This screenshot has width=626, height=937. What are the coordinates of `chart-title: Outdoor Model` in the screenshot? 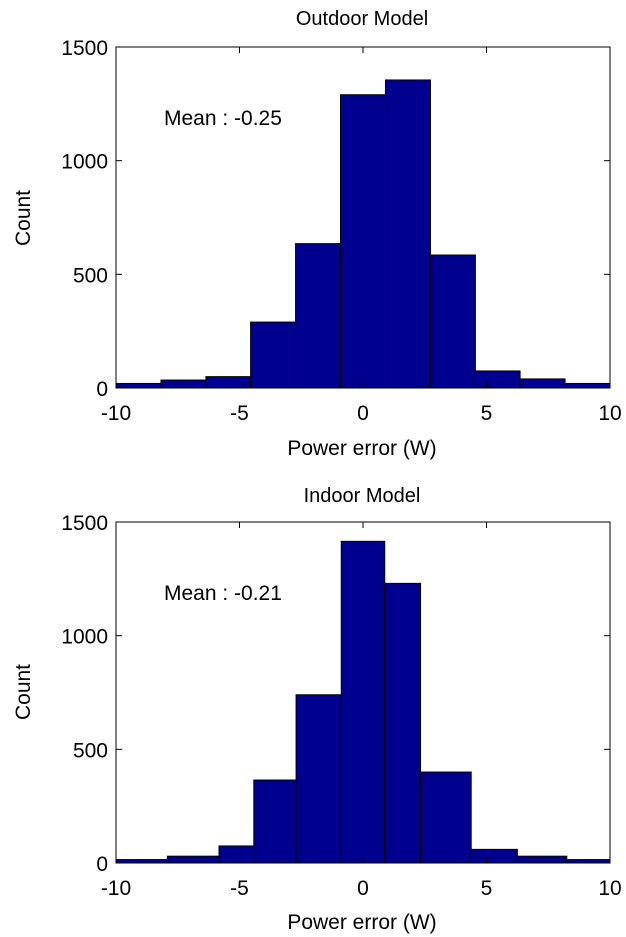 It's located at (362, 19).